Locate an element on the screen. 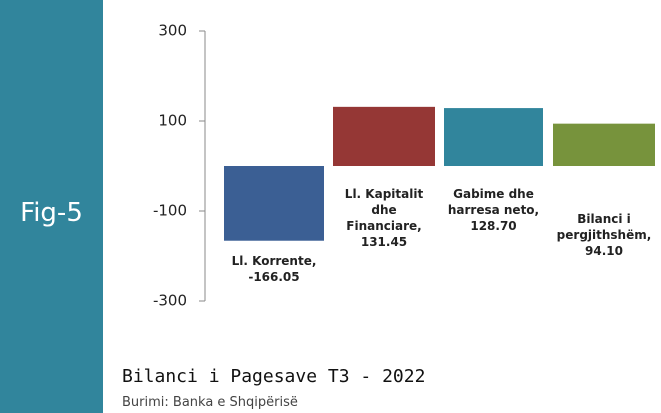 The image size is (661, 413). data-label: Bilanci i pergjithshëm, 94.10 is located at coordinates (604, 235).